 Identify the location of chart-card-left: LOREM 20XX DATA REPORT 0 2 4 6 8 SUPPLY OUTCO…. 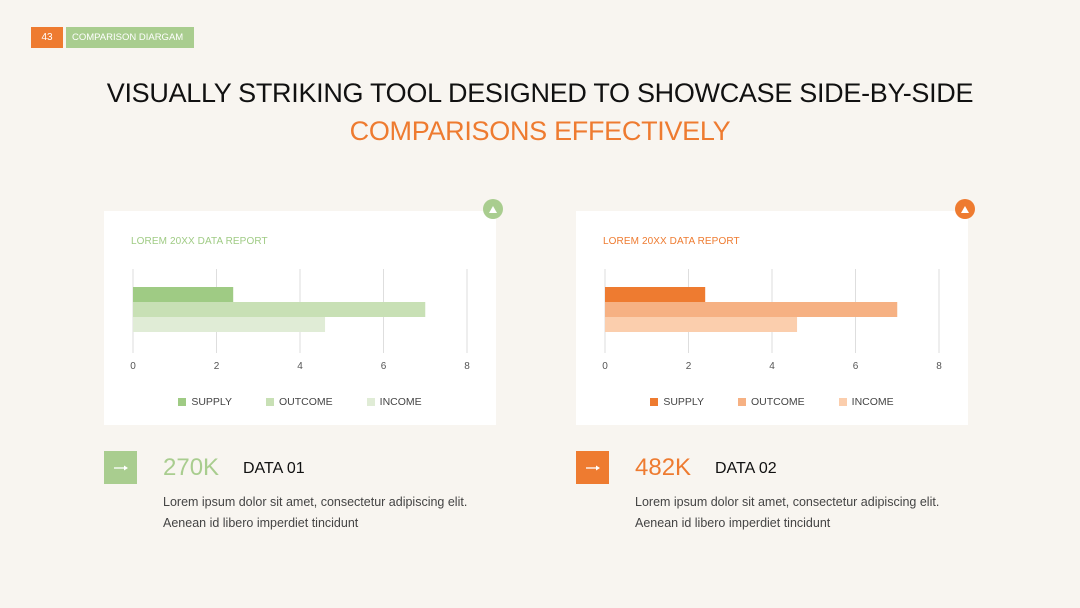
(300, 318).